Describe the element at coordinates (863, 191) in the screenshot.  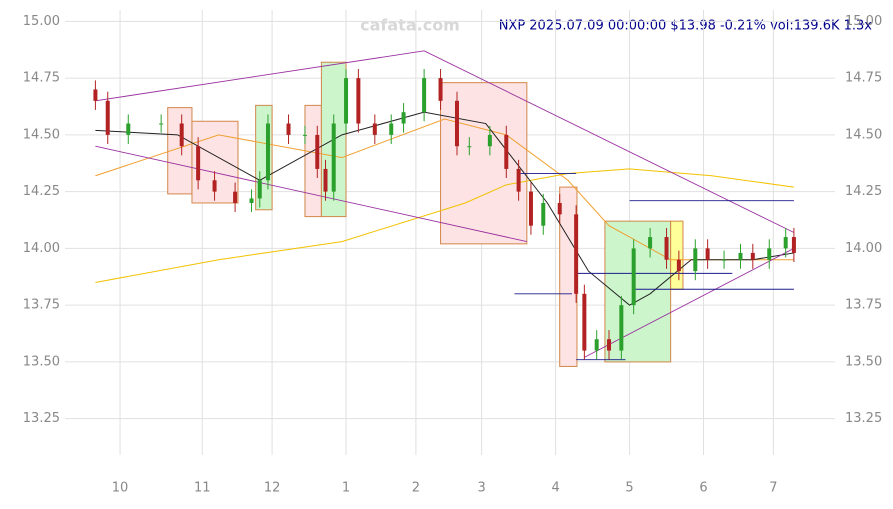
I see `y-tick-label-right: 14.25` at that location.